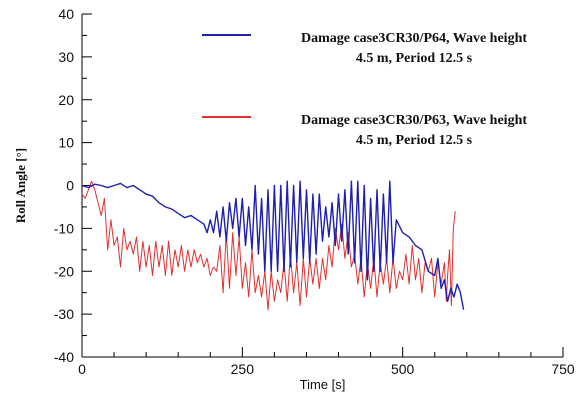 The image size is (577, 397). Describe the element at coordinates (20, 185) in the screenshot. I see `y-axis-title: Roll Angle [°]` at that location.